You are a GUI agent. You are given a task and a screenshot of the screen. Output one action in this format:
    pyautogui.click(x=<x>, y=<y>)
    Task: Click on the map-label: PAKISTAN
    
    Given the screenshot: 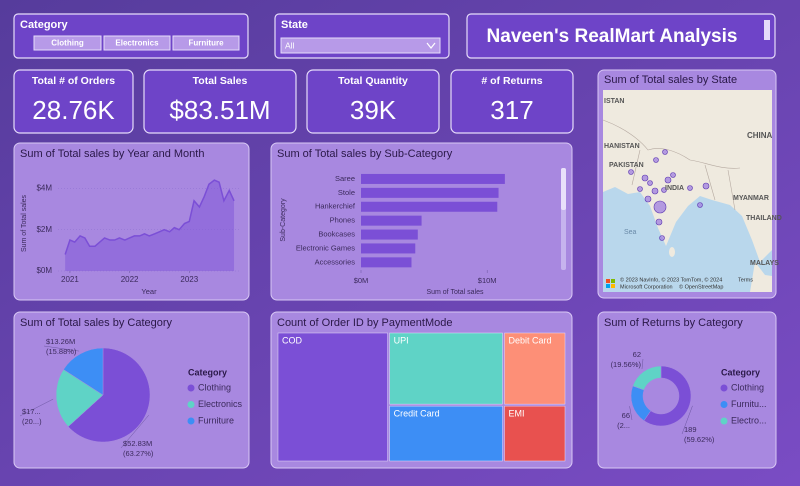 What is the action you would take?
    pyautogui.click(x=626, y=165)
    